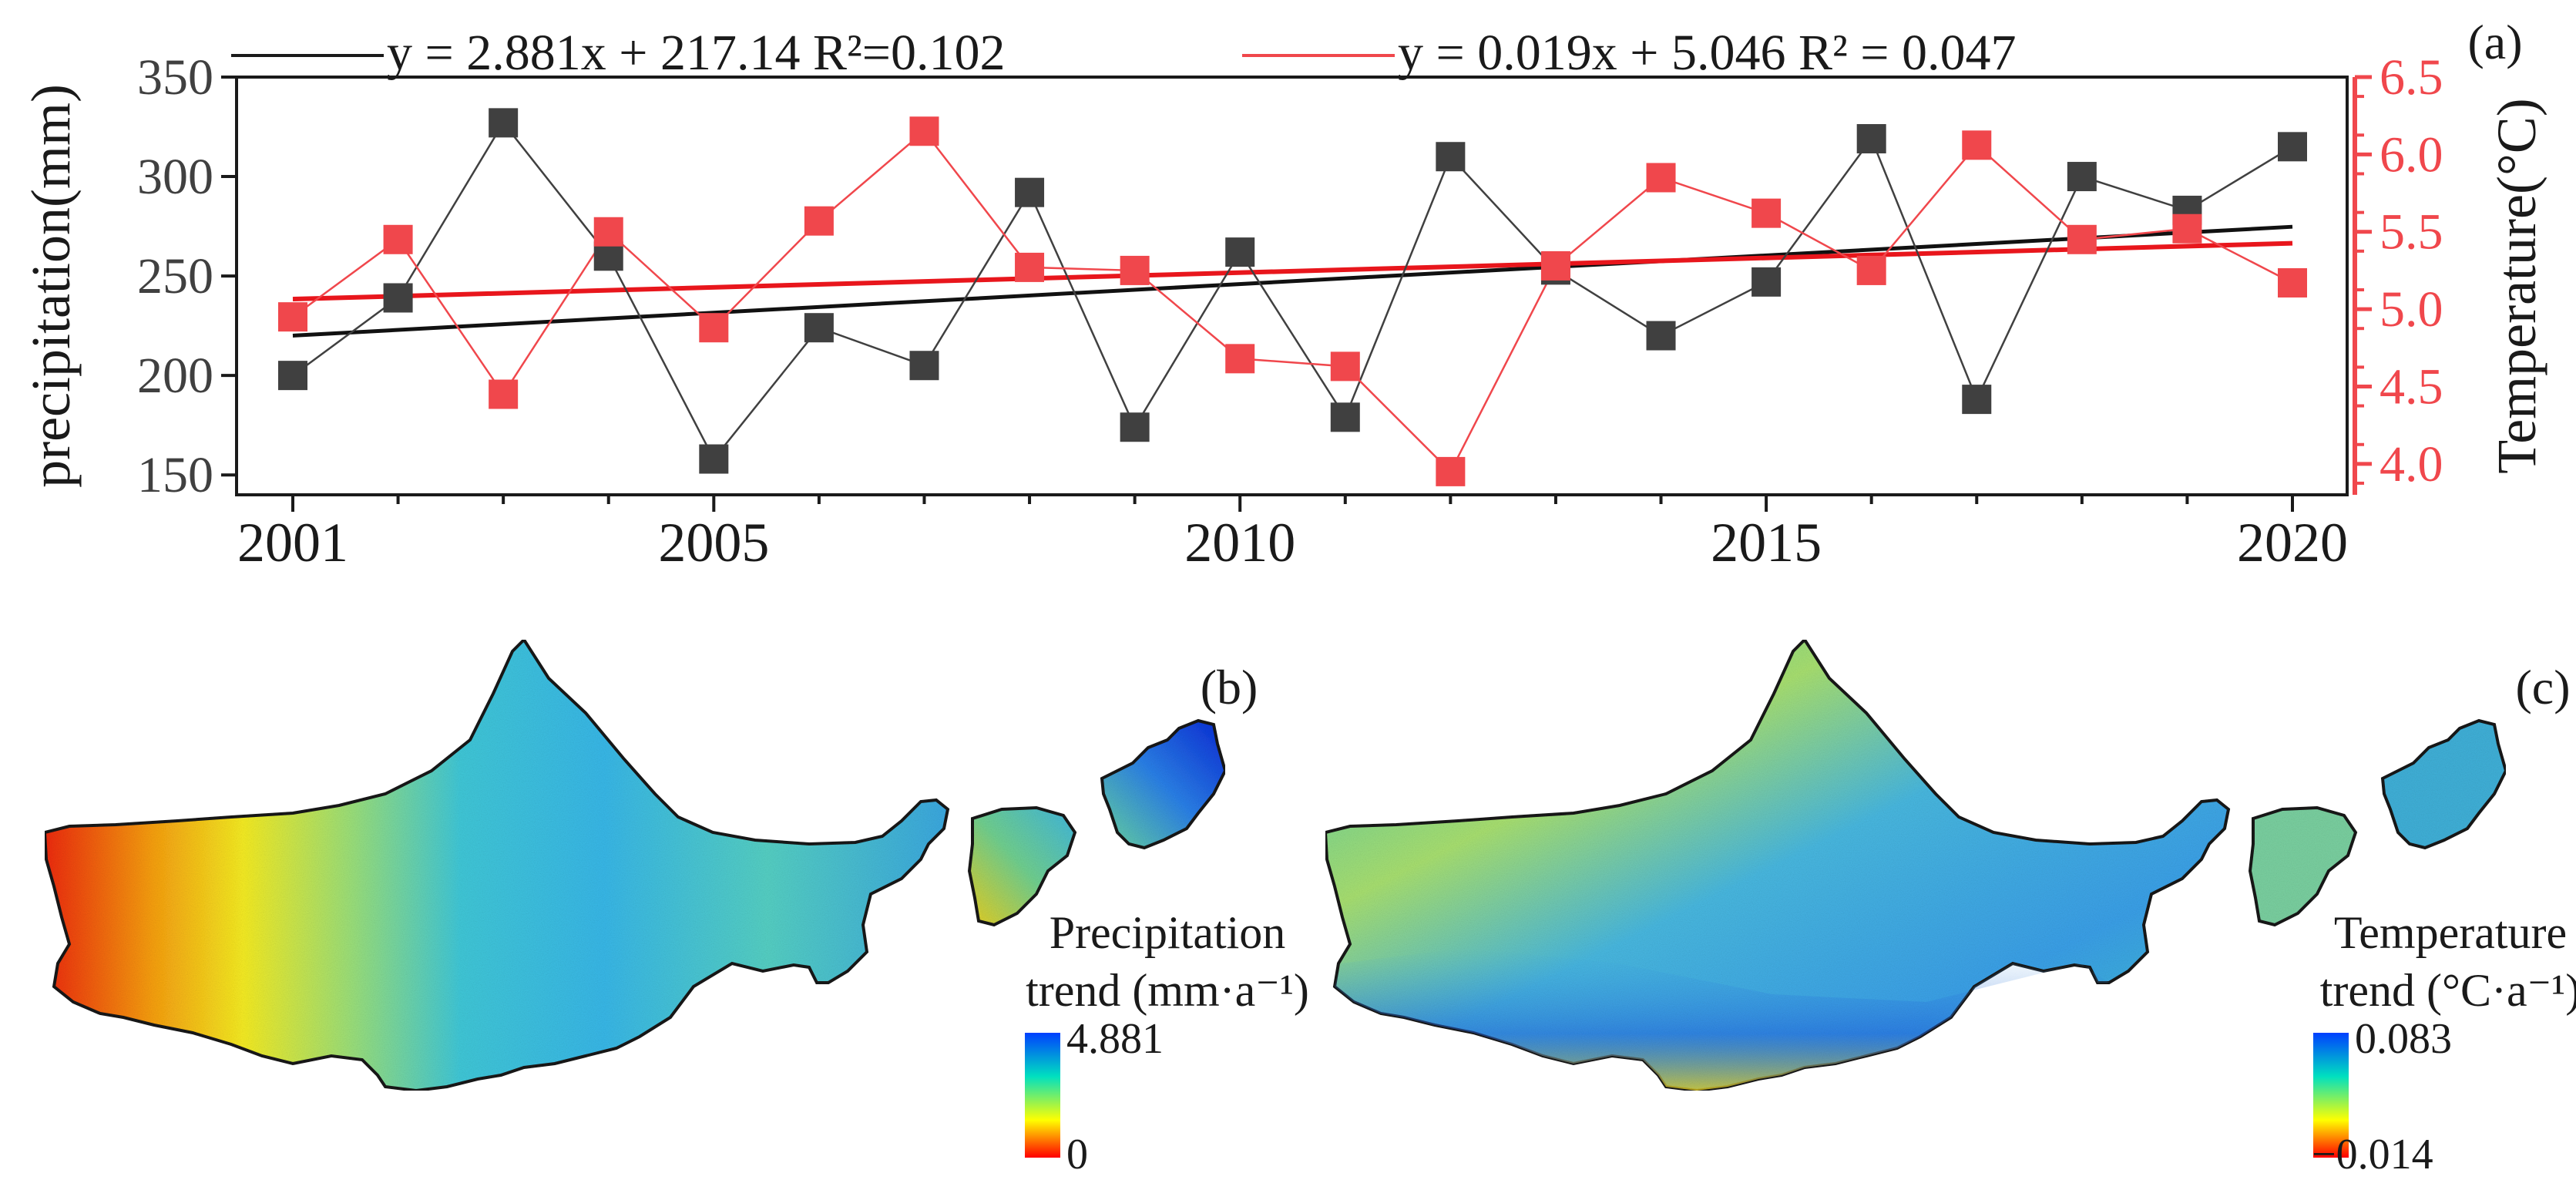 Image resolution: width=2576 pixels, height=1180 pixels. Describe the element at coordinates (2516, 286) in the screenshot. I see `y-axis-right-title: Temperature(°C)` at that location.